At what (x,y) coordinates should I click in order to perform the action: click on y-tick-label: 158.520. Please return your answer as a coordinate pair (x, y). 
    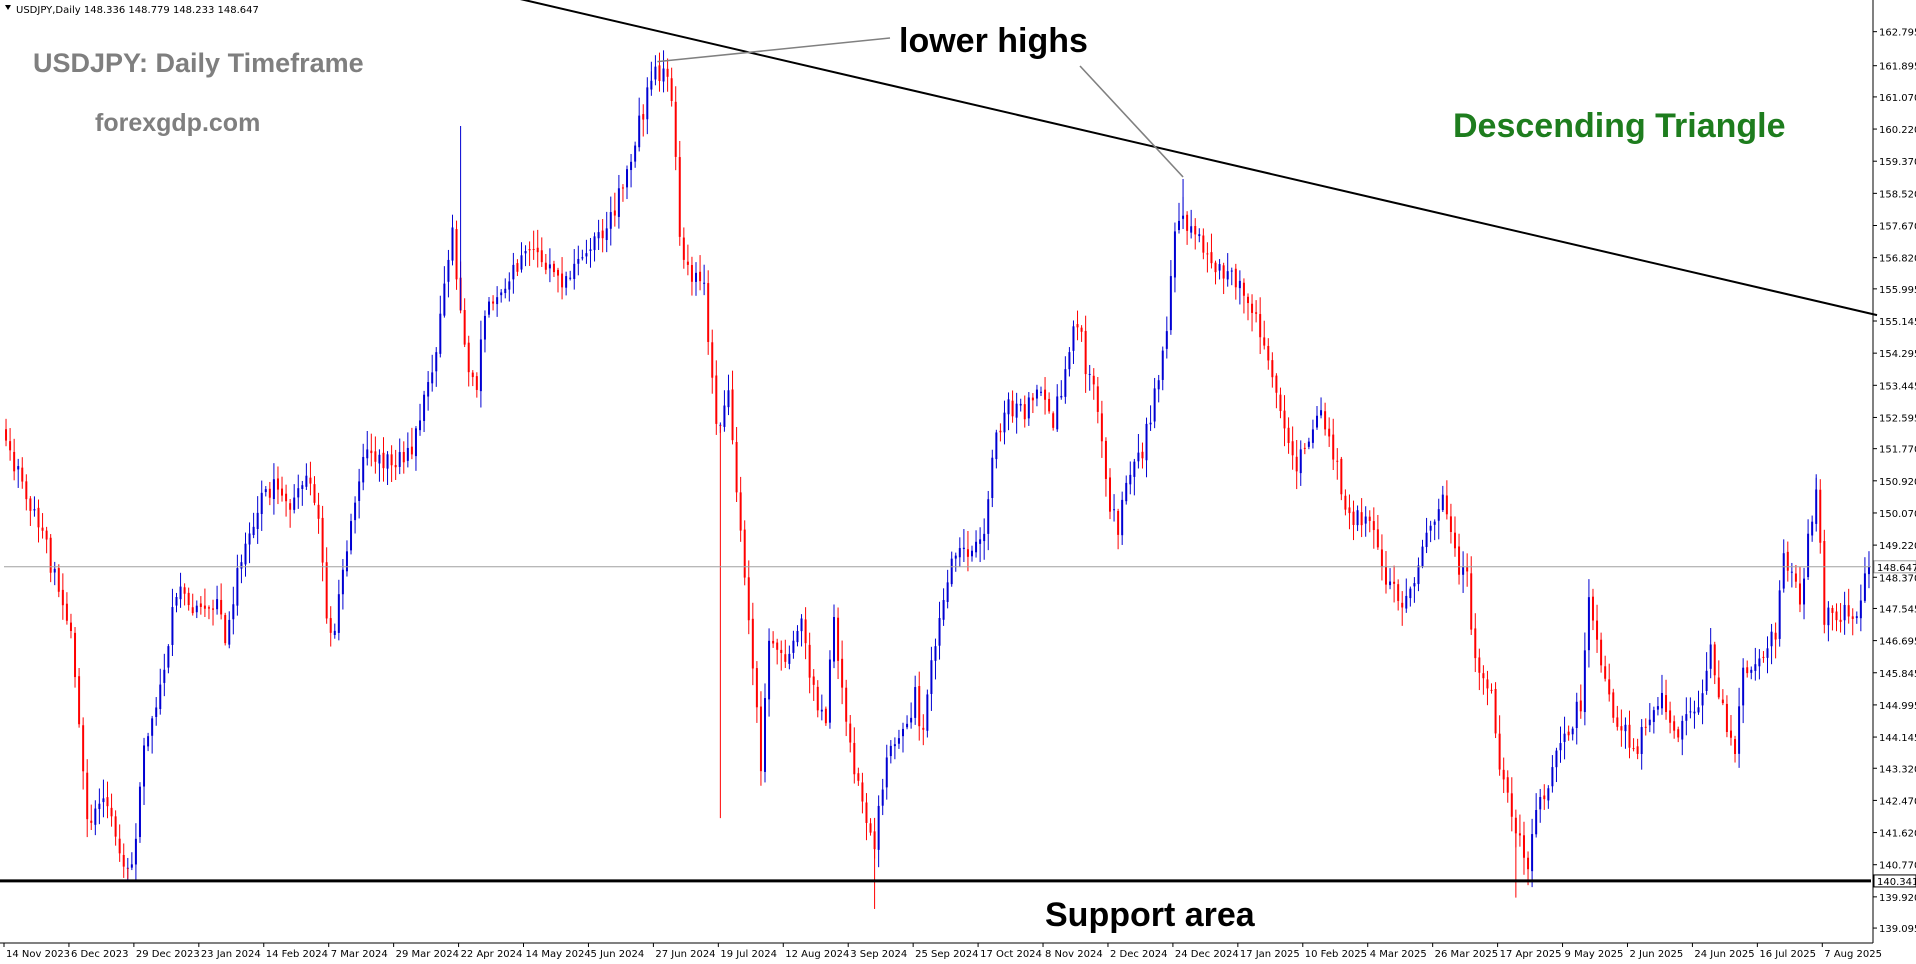
    Looking at the image, I should click on (1897, 194).